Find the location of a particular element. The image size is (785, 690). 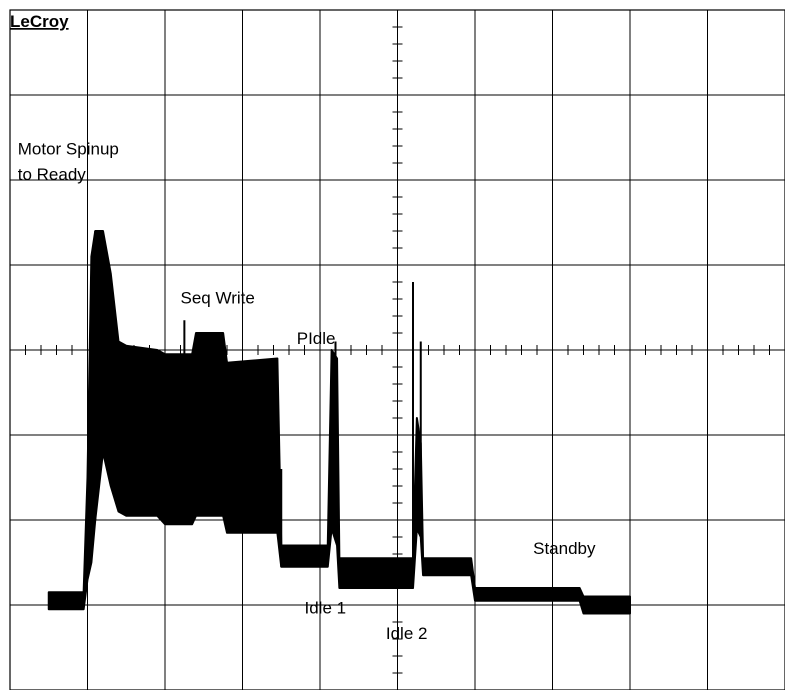

annotation-label: Seq Write is located at coordinates (218, 297).